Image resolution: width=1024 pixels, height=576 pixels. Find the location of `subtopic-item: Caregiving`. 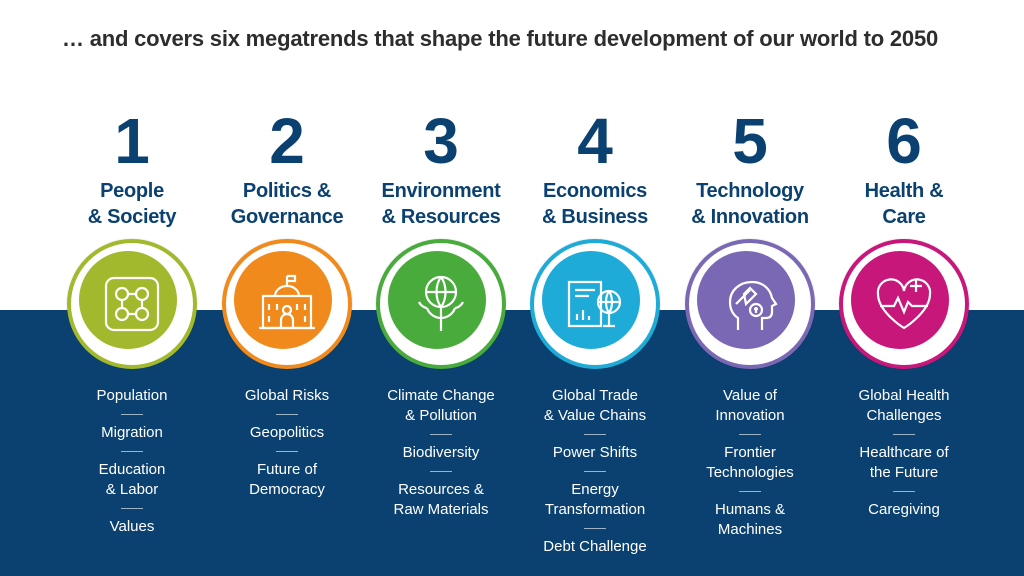

subtopic-item: Caregiving is located at coordinates (904, 509).